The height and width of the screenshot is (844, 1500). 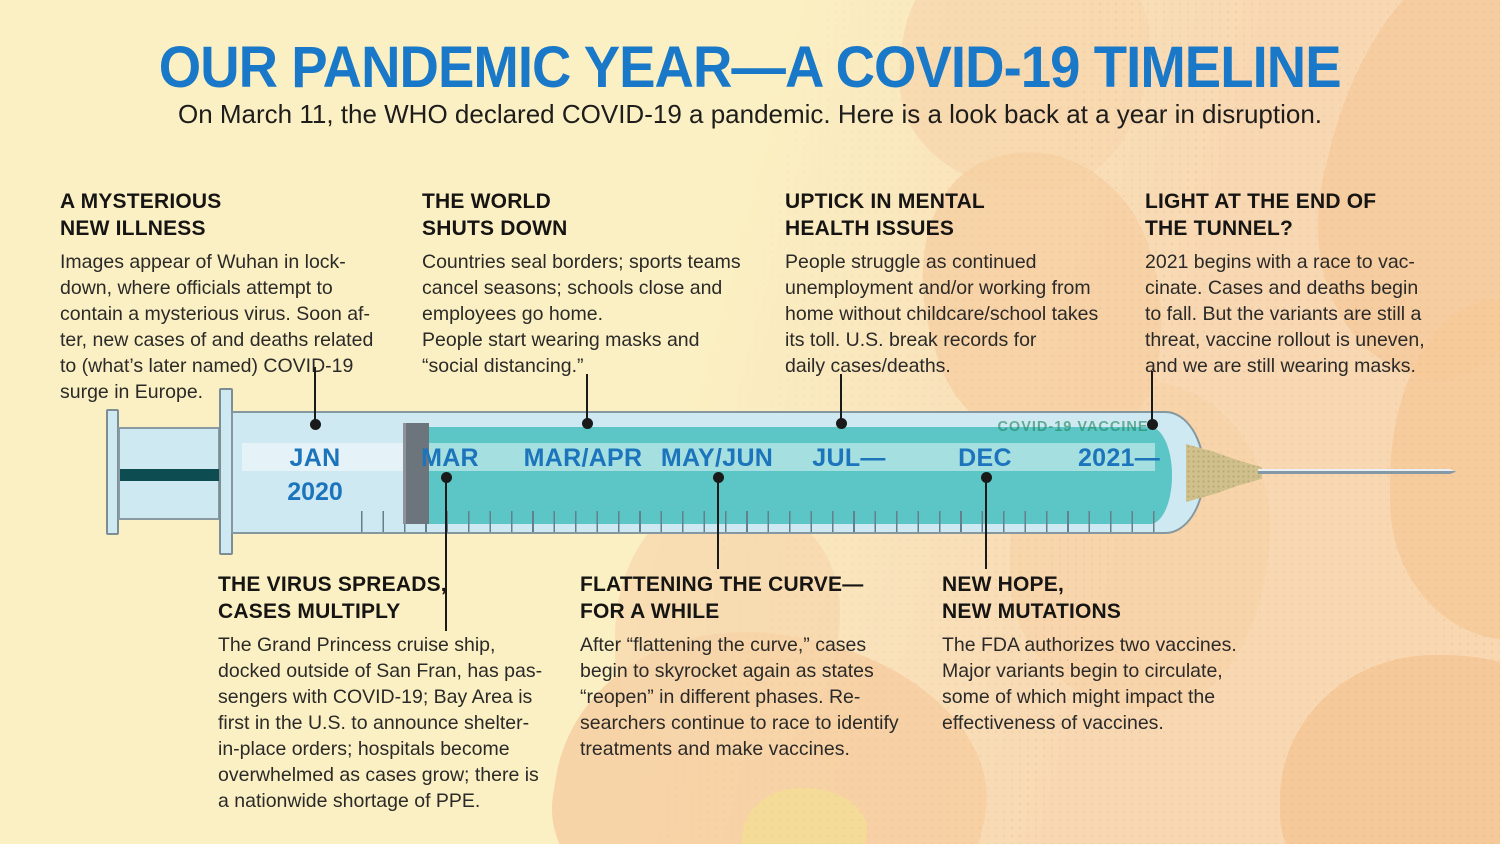 I want to click on month-label-dec: DEC, so click(x=985, y=458).